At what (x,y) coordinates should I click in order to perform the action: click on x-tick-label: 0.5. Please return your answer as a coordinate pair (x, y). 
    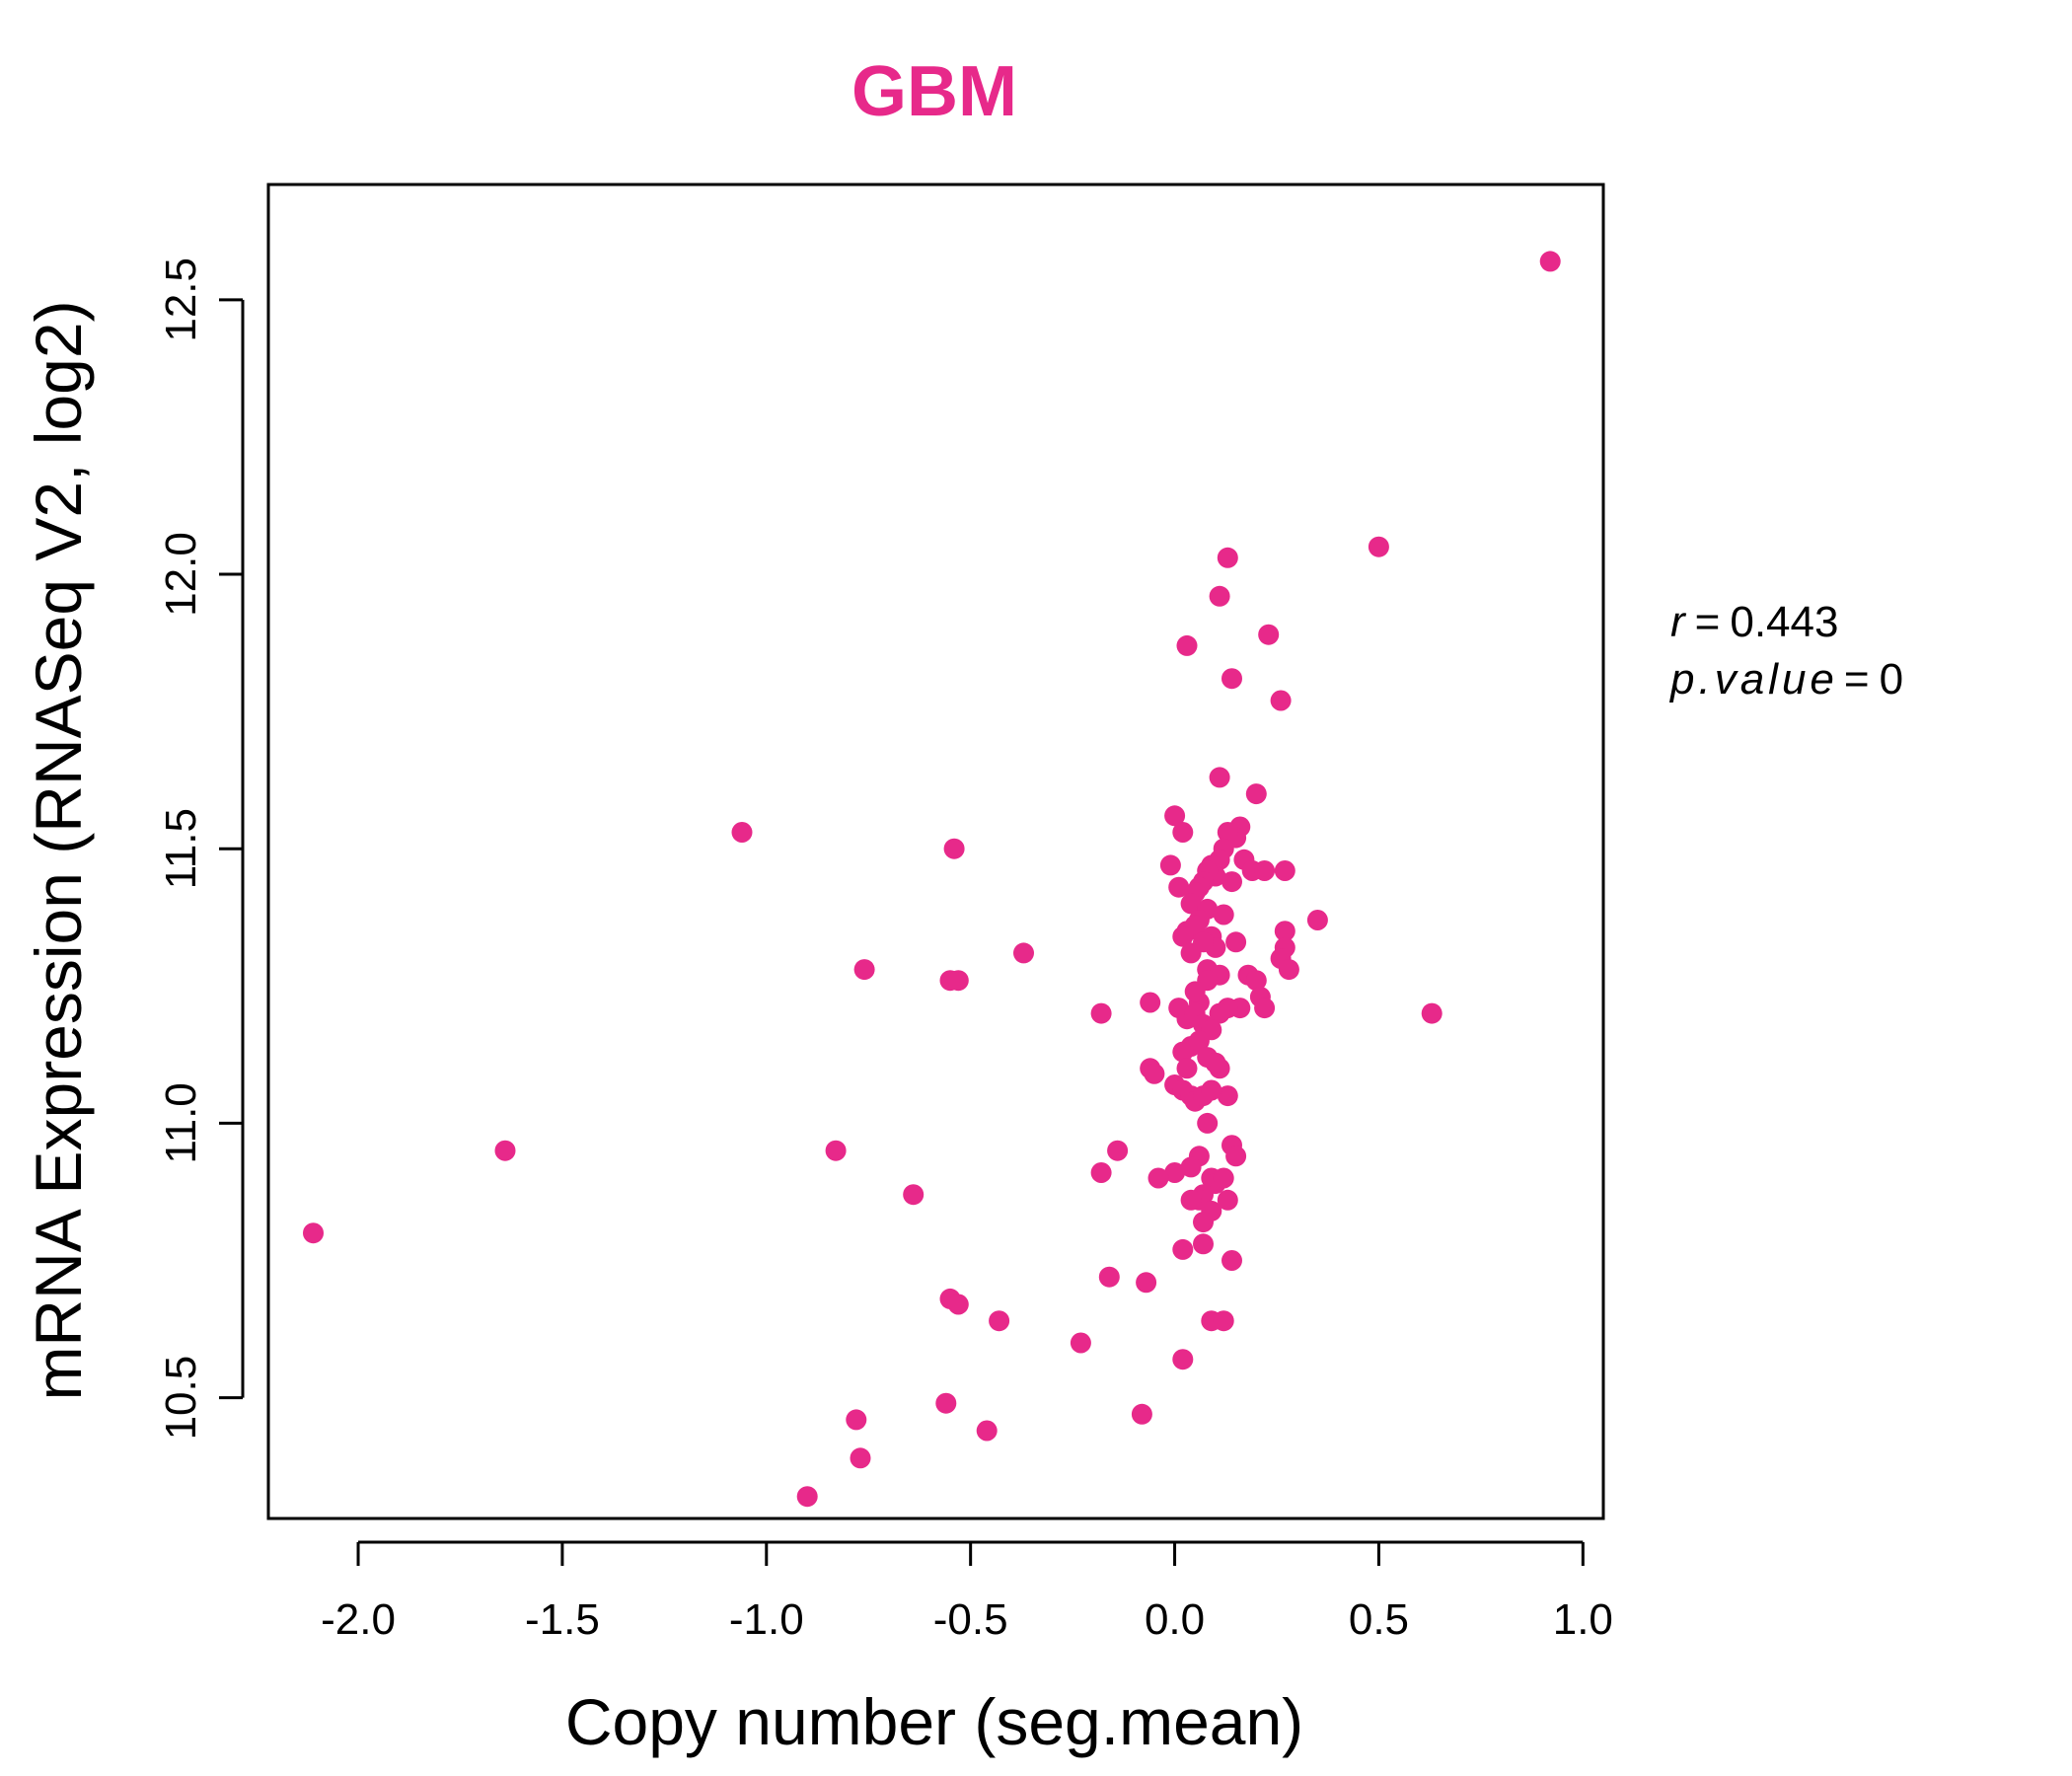
    Looking at the image, I should click on (1379, 1620).